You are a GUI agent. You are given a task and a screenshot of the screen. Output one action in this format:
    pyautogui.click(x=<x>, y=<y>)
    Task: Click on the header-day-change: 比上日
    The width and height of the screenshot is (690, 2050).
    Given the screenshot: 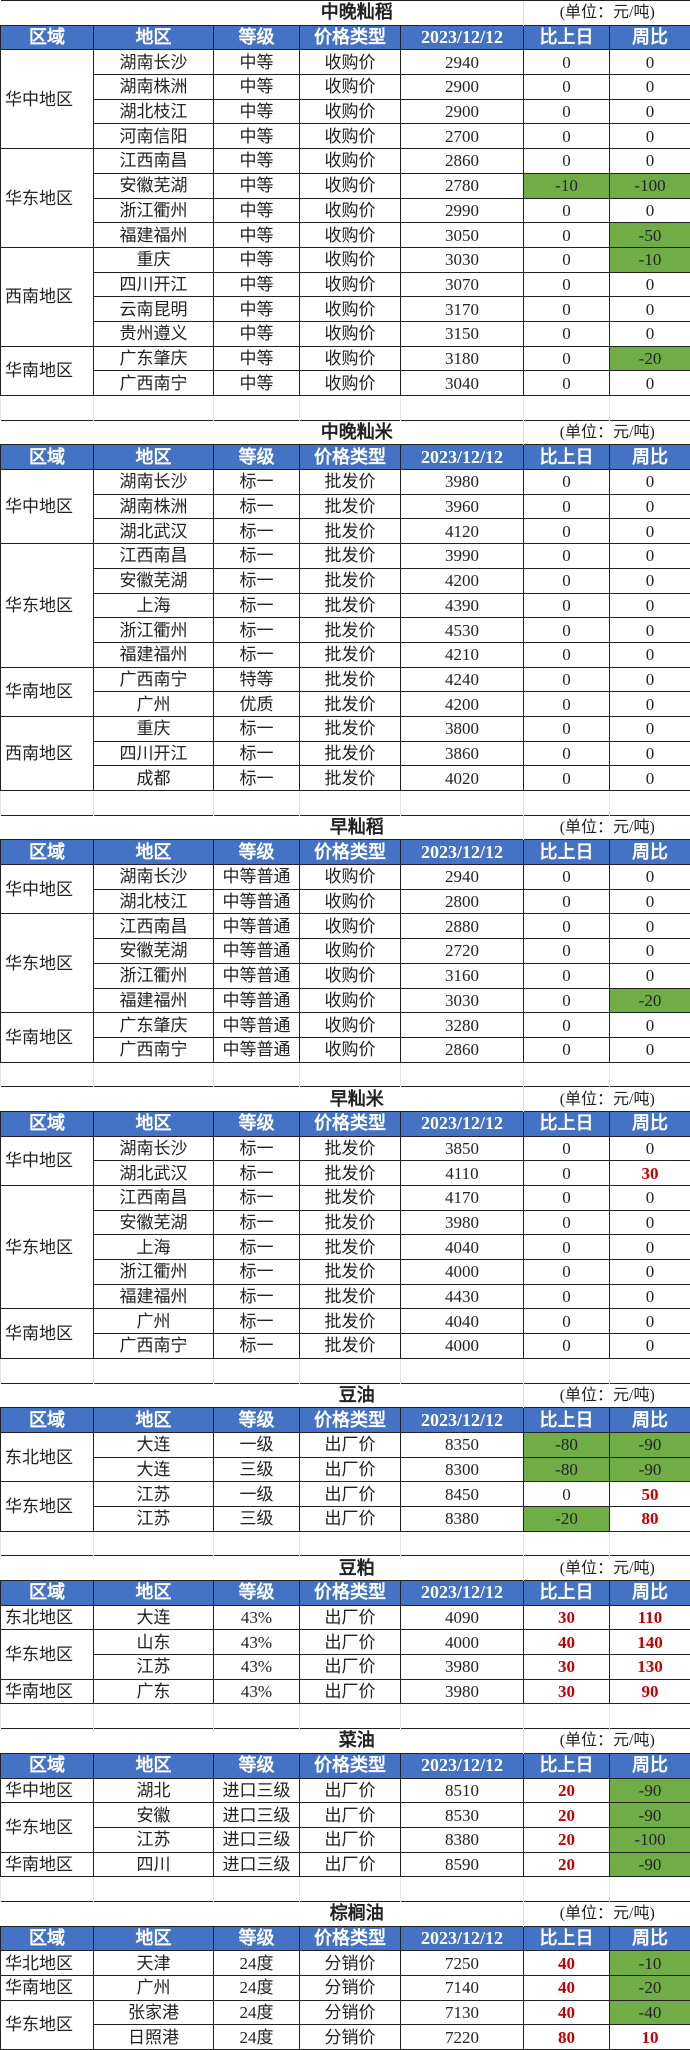 What is the action you would take?
    pyautogui.click(x=567, y=1593)
    